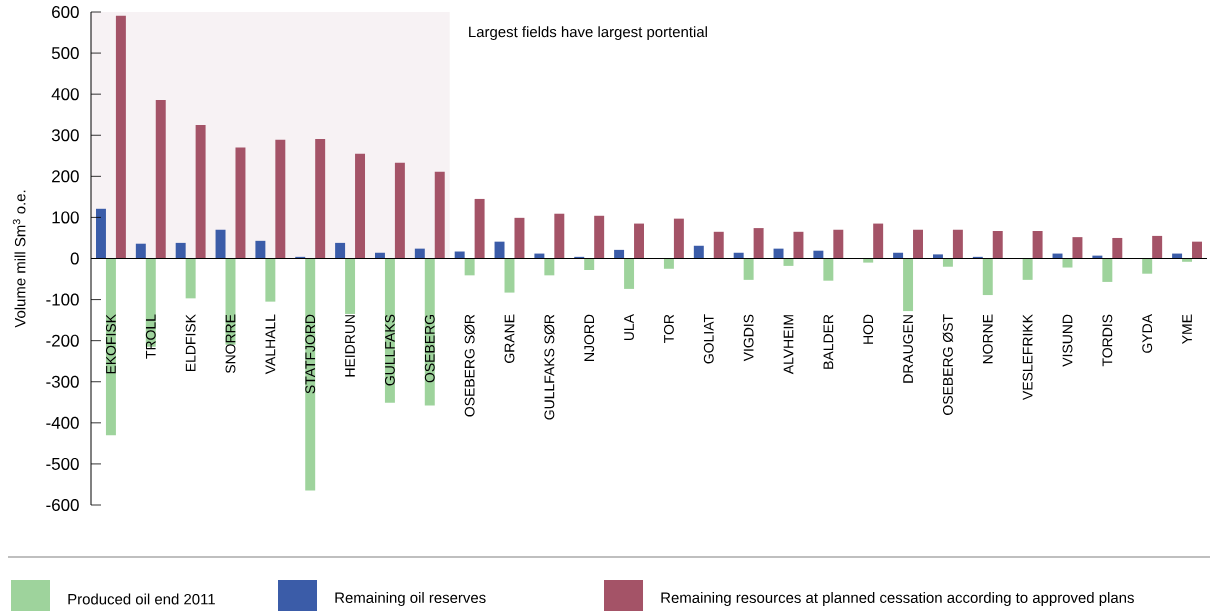 This screenshot has height=611, width=1210. What do you see at coordinates (1107, 340) in the screenshot?
I see `x-tick-label: TORDIS` at bounding box center [1107, 340].